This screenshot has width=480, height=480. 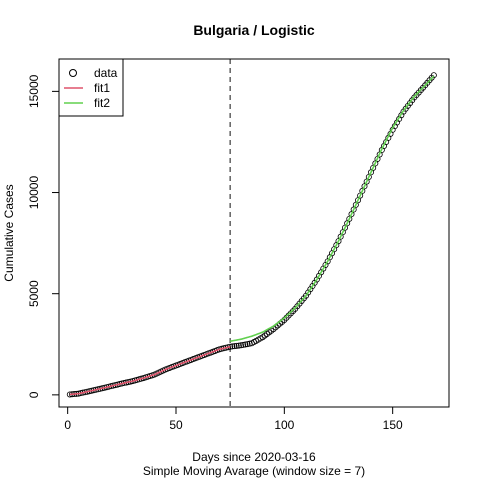 I want to click on x-axis-label: Days since 2020-03-16, so click(x=254, y=457).